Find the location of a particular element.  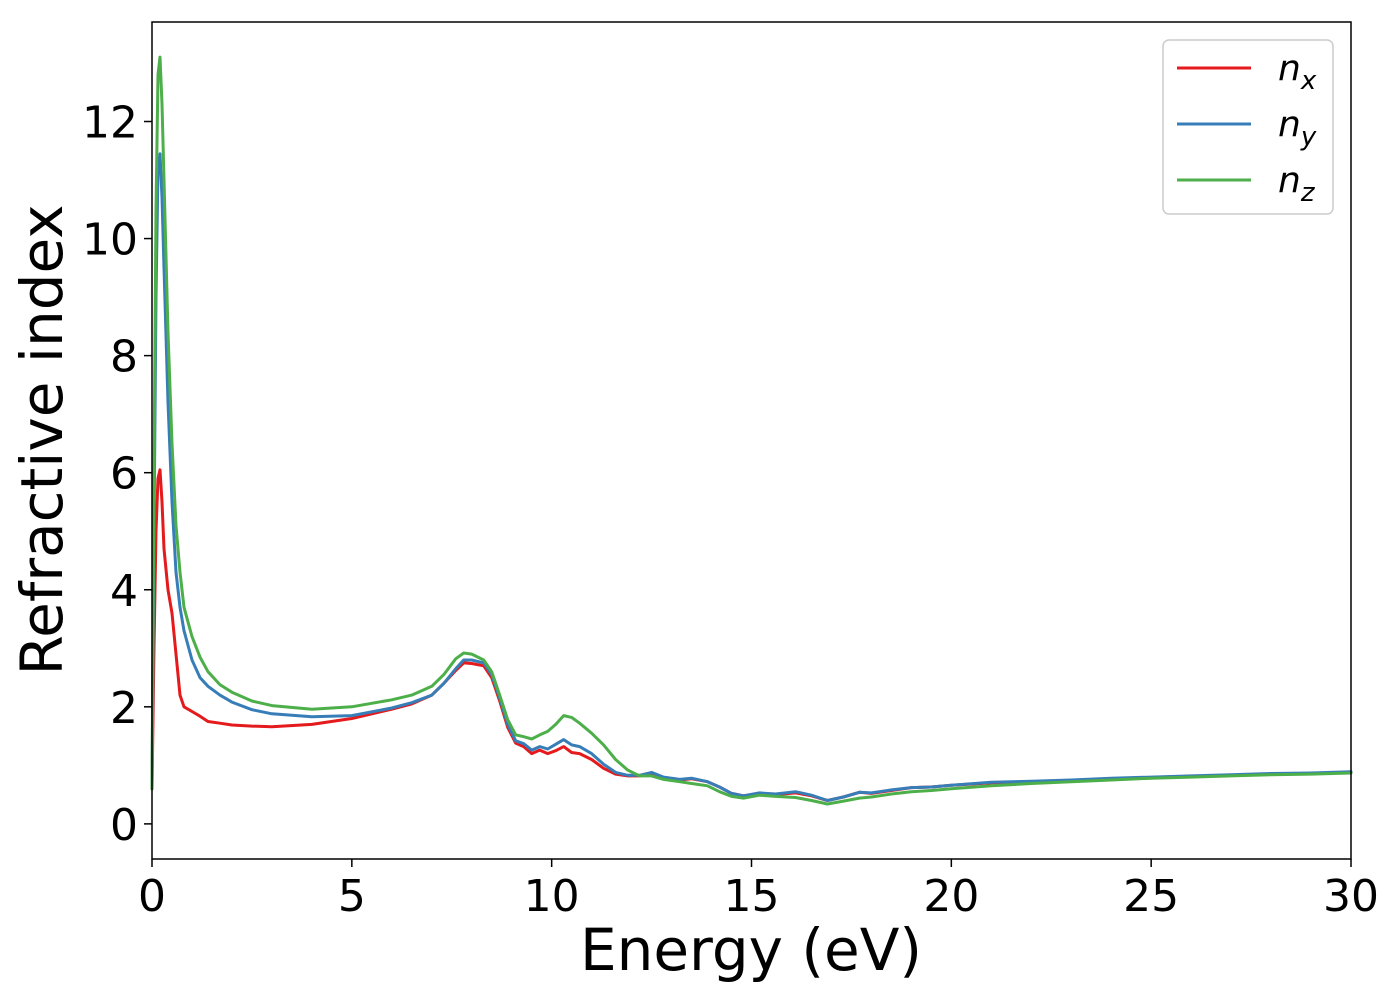

y-tick-label: 10 is located at coordinates (110, 240).